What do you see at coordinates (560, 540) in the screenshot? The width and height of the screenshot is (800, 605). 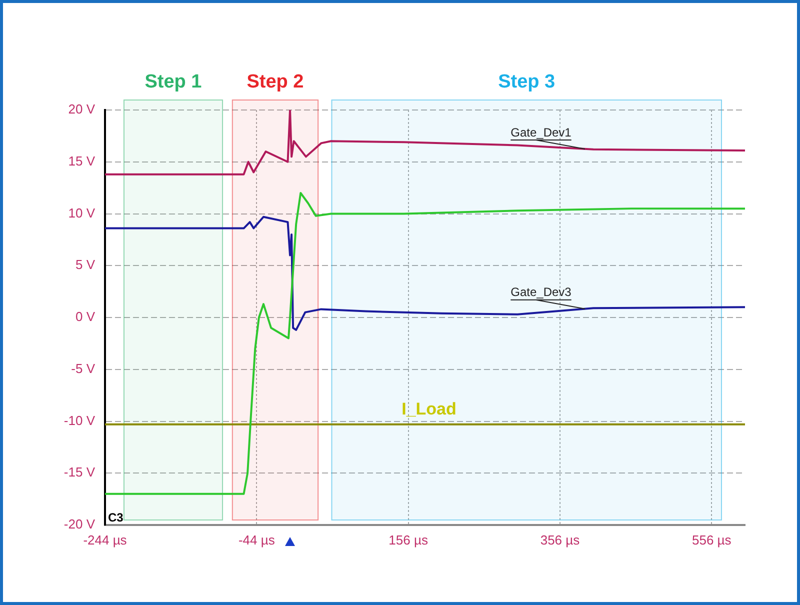 I see `x-tick-label: 356 µs` at bounding box center [560, 540].